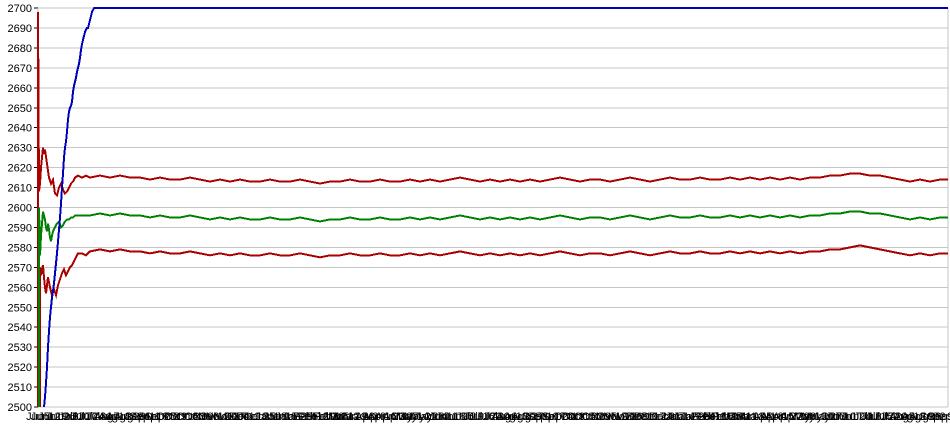 The width and height of the screenshot is (950, 435). I want to click on x-tick-label: Apr8, so click(771, 417).